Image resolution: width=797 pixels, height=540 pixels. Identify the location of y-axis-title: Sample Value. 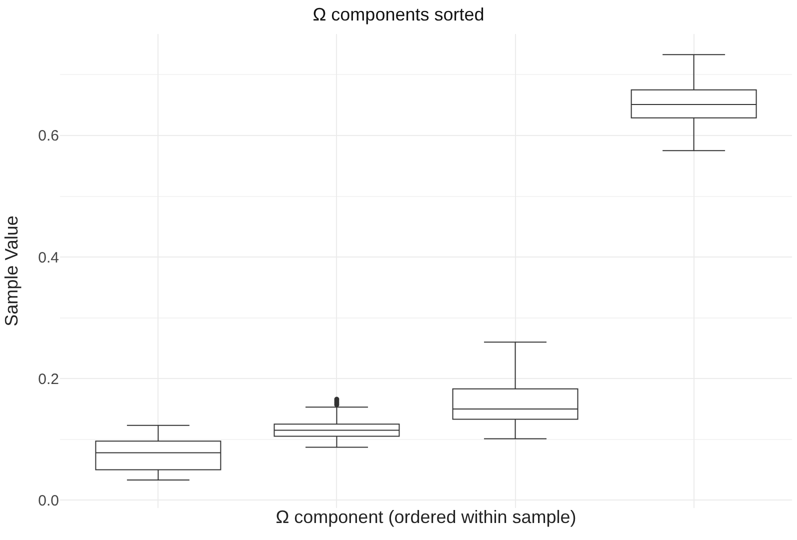
(11, 271).